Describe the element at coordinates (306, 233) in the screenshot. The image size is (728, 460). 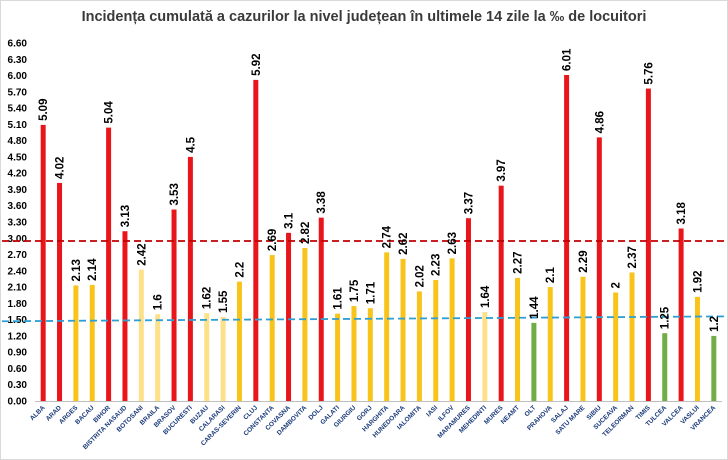
I see `data-label: 2.82` at that location.